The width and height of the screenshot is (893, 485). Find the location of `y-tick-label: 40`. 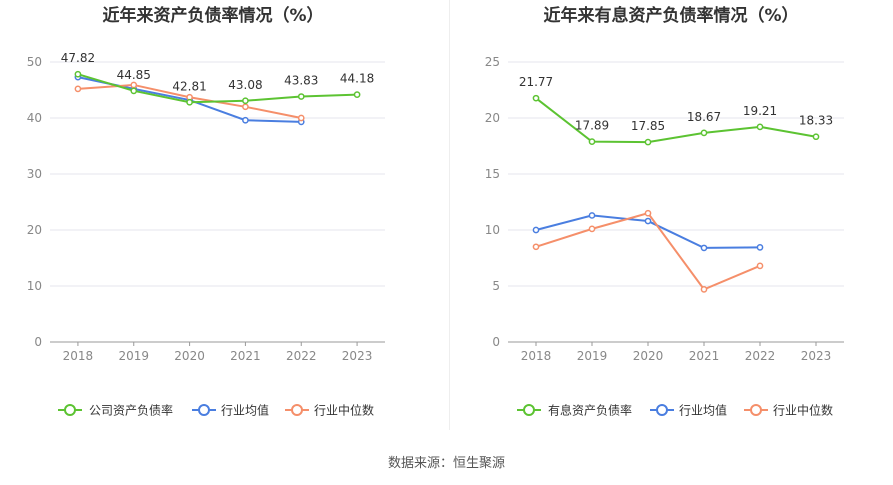

y-tick-label: 40 is located at coordinates (34, 118).